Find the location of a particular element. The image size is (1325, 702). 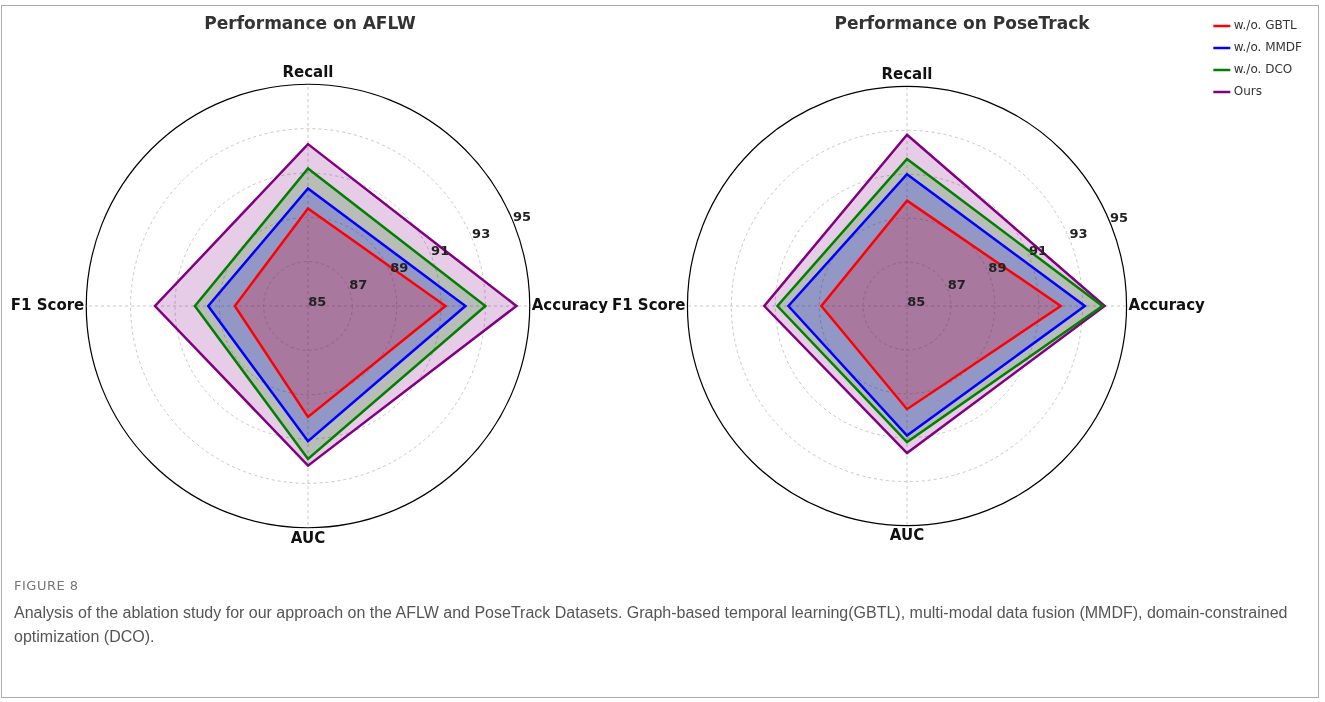

legend-label: w./o. MMDF is located at coordinates (1268, 47).